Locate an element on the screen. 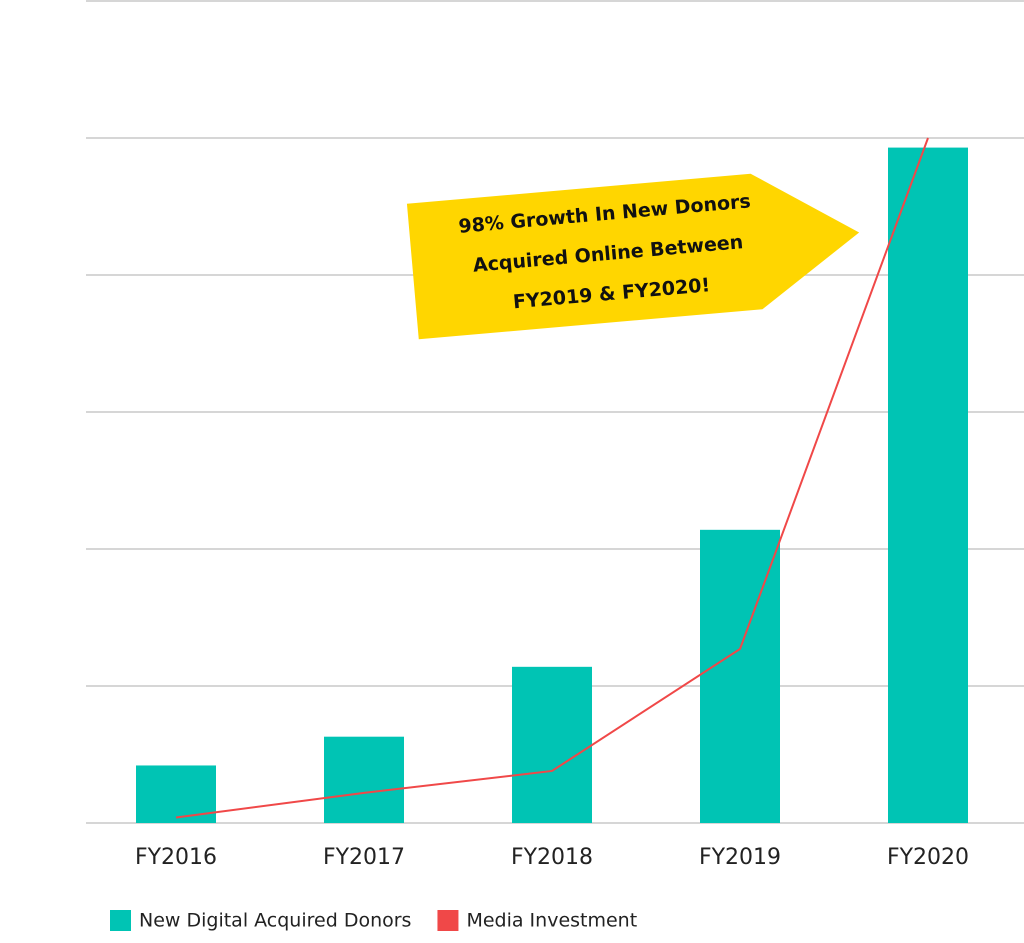  x-tick-label: FY2016 is located at coordinates (176, 857).